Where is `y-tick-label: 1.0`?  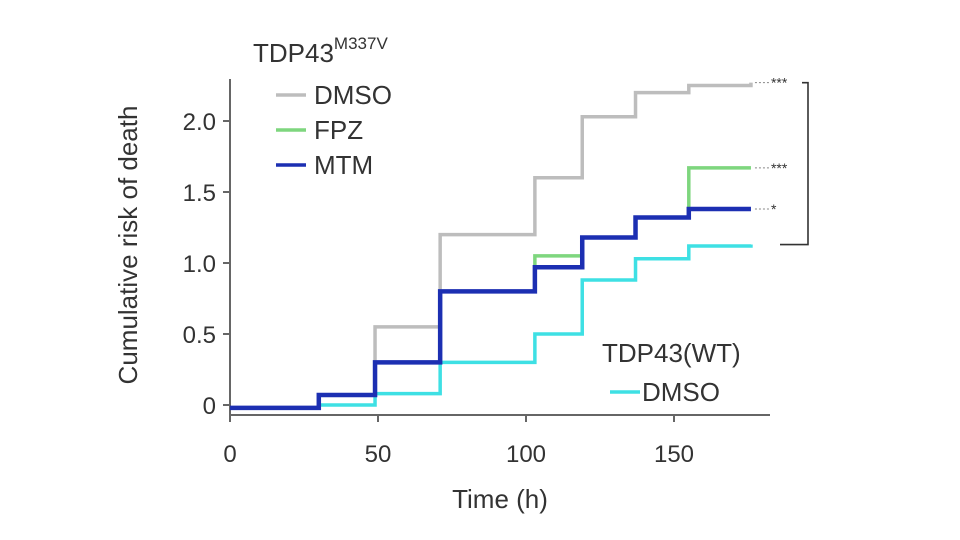
y-tick-label: 1.0 is located at coordinates (199, 264).